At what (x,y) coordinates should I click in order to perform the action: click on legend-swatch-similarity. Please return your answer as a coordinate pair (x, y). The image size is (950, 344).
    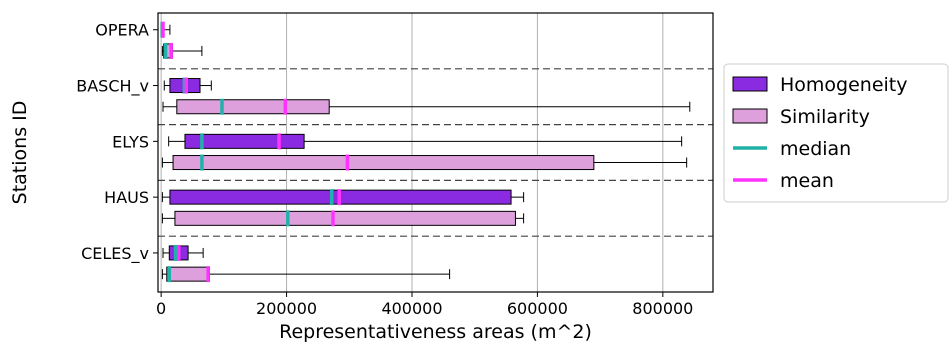
    Looking at the image, I should click on (750, 116).